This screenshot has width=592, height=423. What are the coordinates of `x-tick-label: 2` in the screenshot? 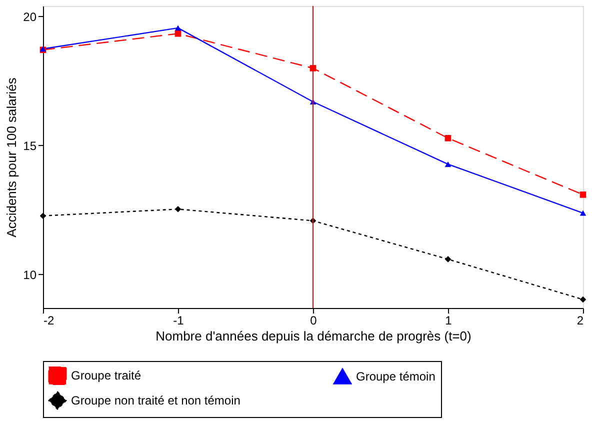 It's located at (580, 321).